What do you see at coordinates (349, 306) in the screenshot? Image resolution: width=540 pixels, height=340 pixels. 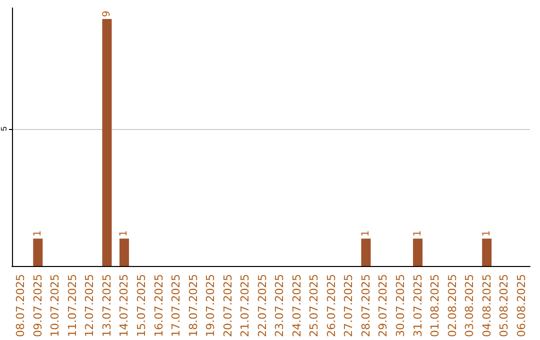 I see `x-tick-label: 27.07.2025` at bounding box center [349, 306].